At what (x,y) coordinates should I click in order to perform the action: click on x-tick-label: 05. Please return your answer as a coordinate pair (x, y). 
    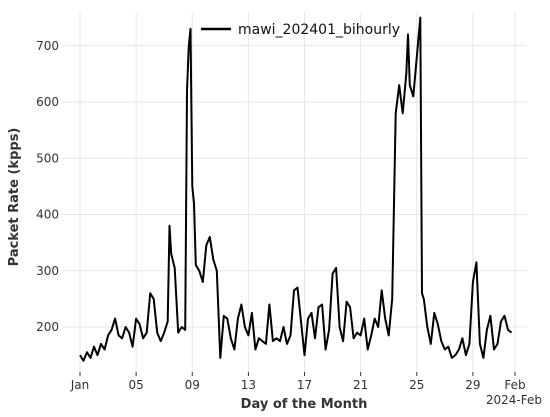
    Looking at the image, I should click on (135, 385).